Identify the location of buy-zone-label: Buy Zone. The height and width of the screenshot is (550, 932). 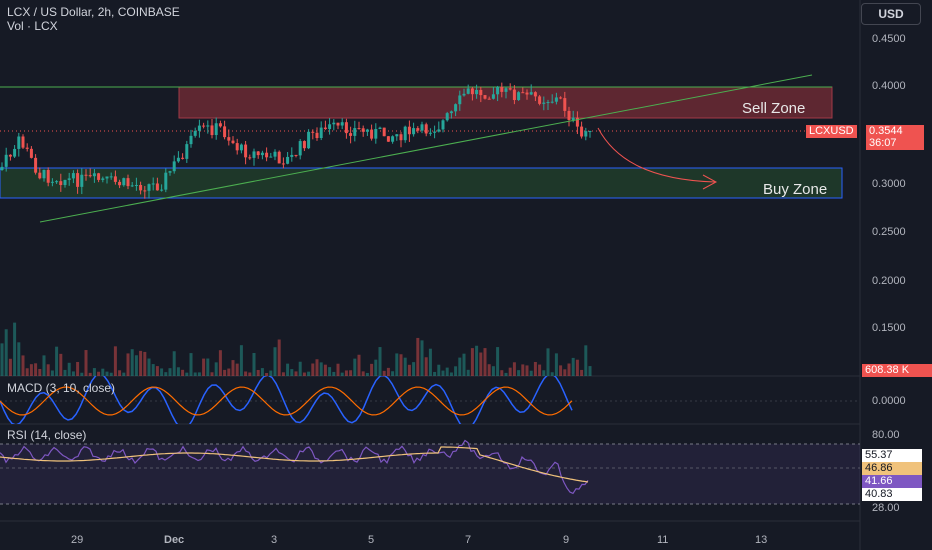
(795, 189).